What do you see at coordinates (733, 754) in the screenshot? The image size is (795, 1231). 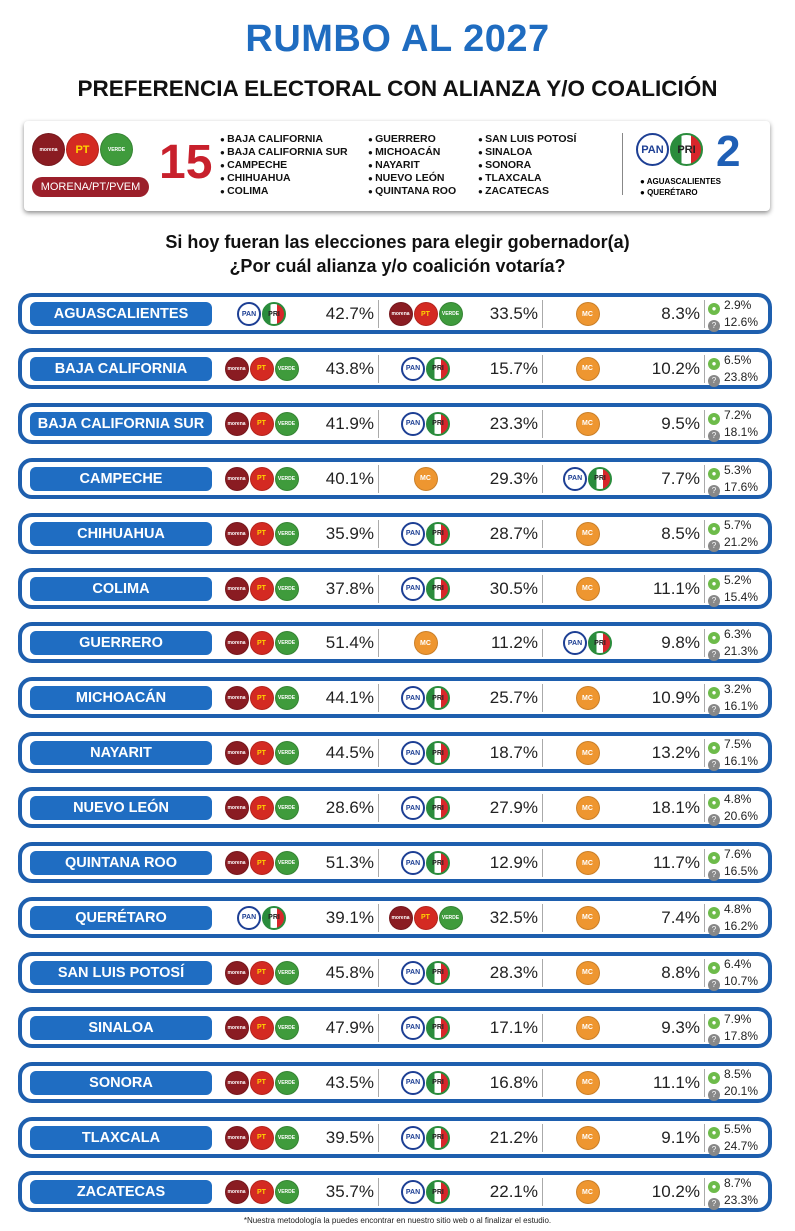 I see `other-undecided: ● 7.5%? 16.1%` at bounding box center [733, 754].